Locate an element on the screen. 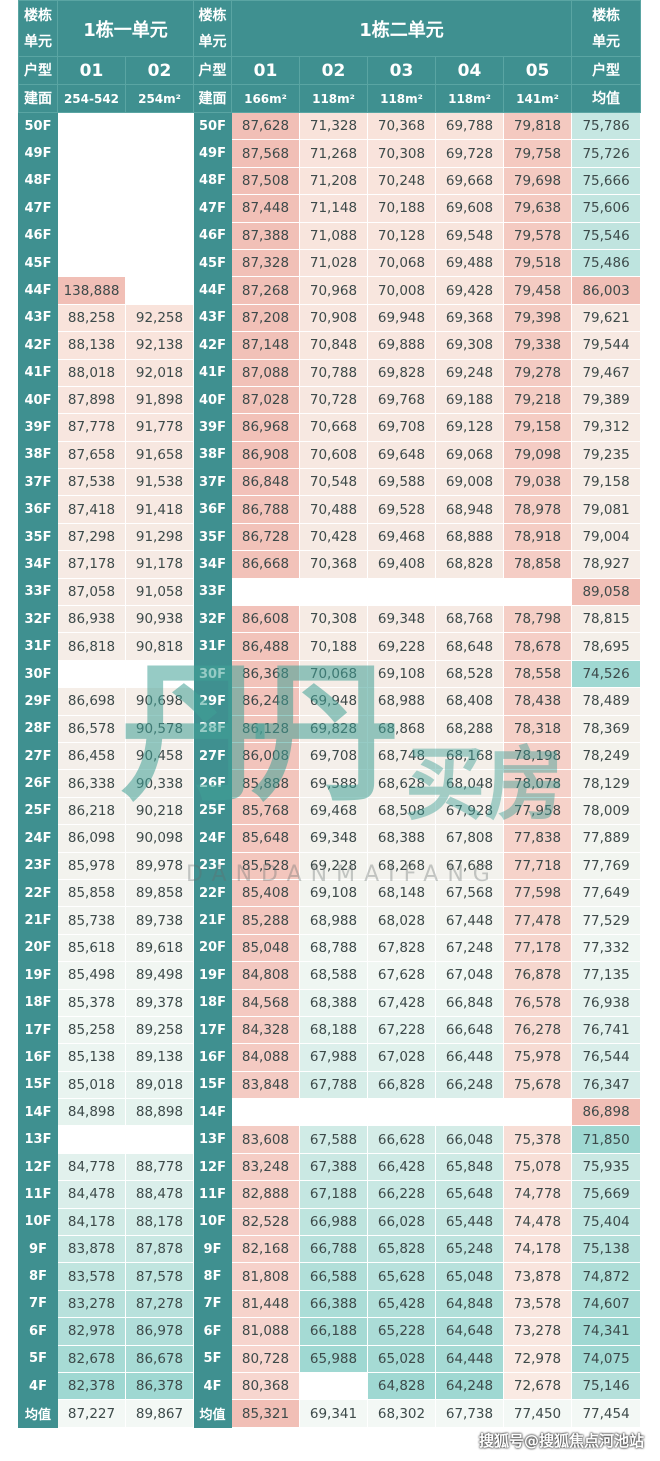 Image resolution: width=660 pixels, height=1461 pixels. unit1-price-cell: 89,858 is located at coordinates (159, 893).